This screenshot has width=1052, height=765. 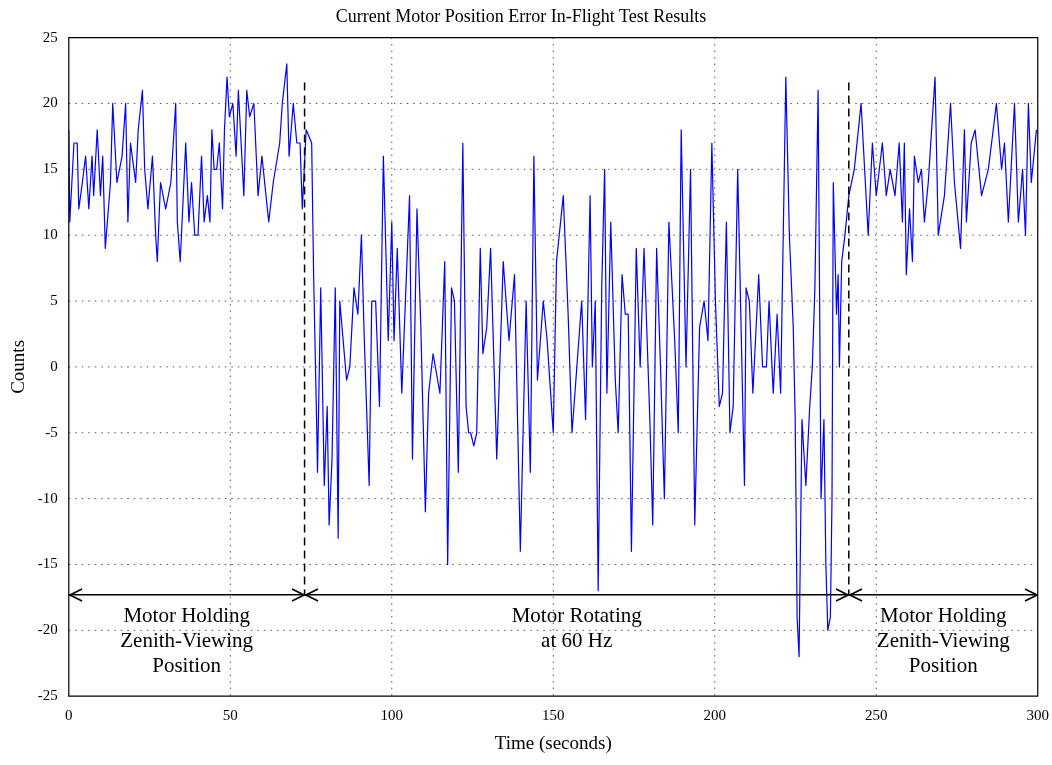 I want to click on x-tick-label: 100, so click(x=392, y=715).